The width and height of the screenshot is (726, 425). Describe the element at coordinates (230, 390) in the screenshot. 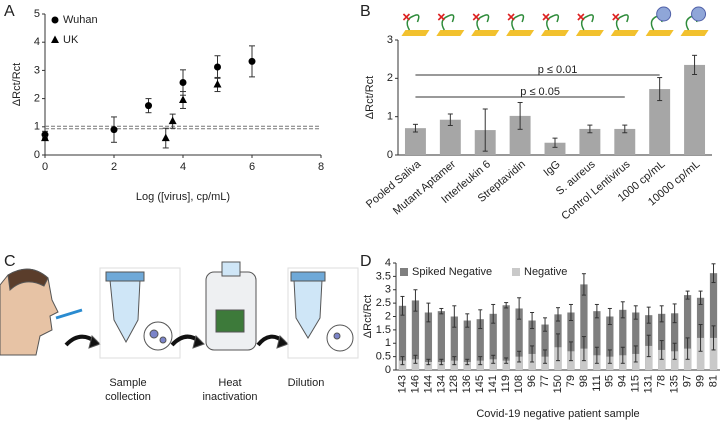

I see `step-label: Heat inactivation` at that location.